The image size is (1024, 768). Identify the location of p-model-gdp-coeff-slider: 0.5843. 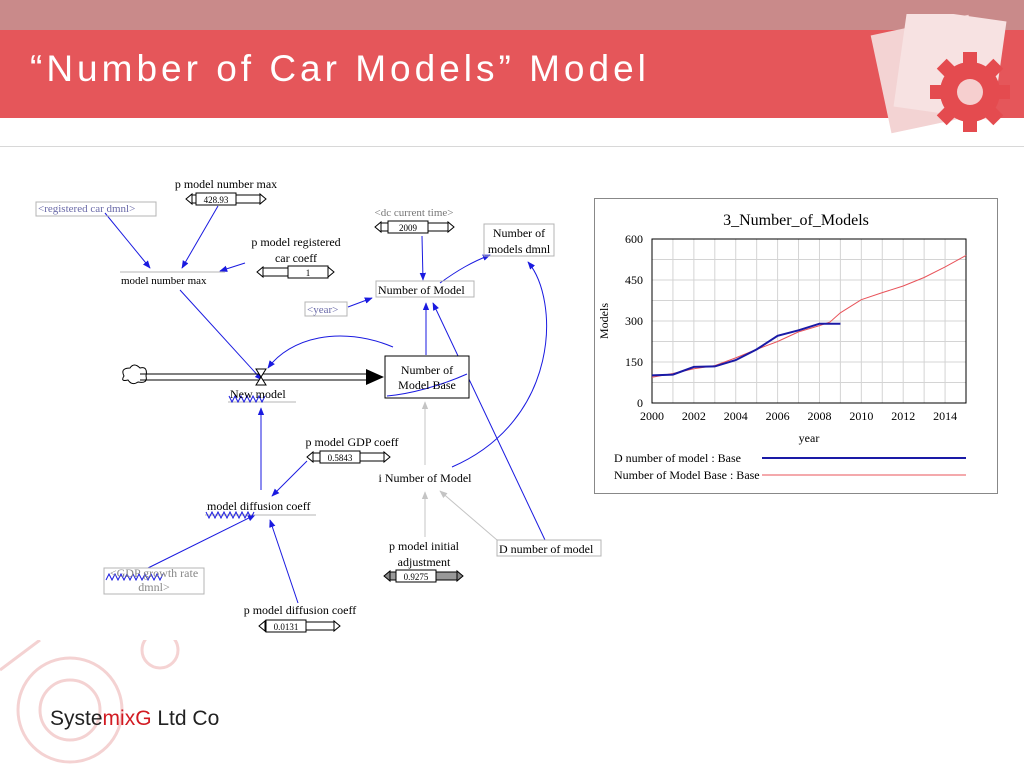
(348, 457).